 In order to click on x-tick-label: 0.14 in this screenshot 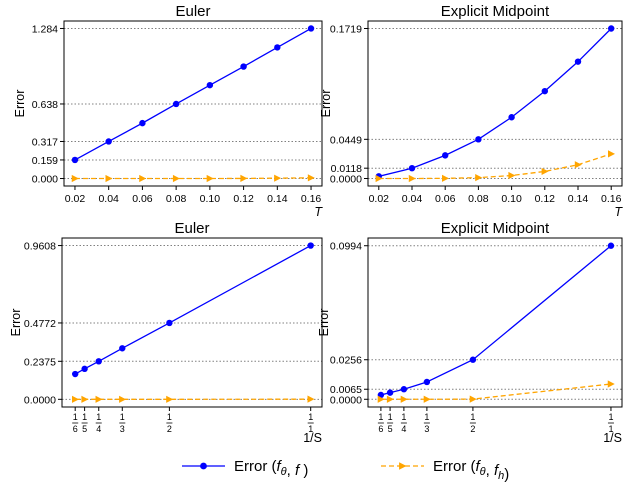, I will do `click(578, 199)`.